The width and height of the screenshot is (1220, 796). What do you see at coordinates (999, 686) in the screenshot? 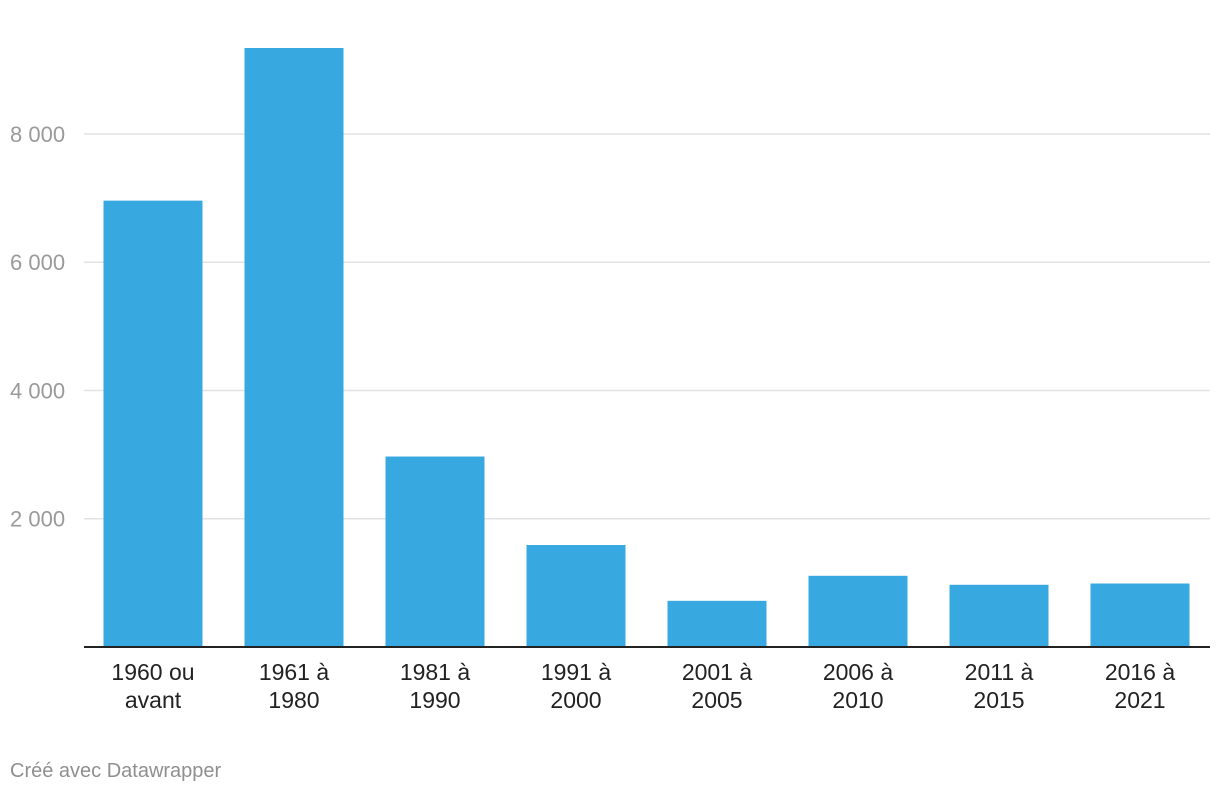
I see `x-category-label: 2011 à 2015` at bounding box center [999, 686].